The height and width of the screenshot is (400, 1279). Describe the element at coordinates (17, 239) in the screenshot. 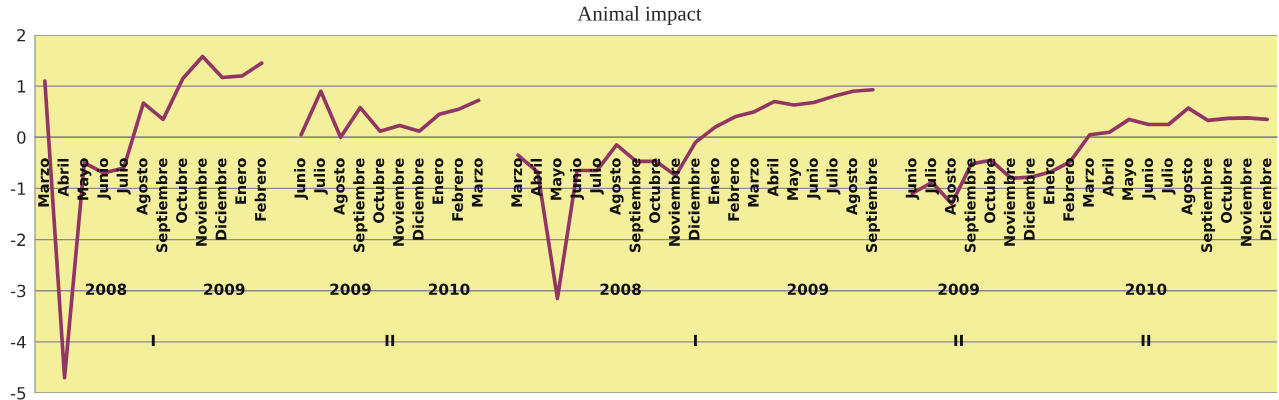

I see `y-tick-label: -2` at that location.